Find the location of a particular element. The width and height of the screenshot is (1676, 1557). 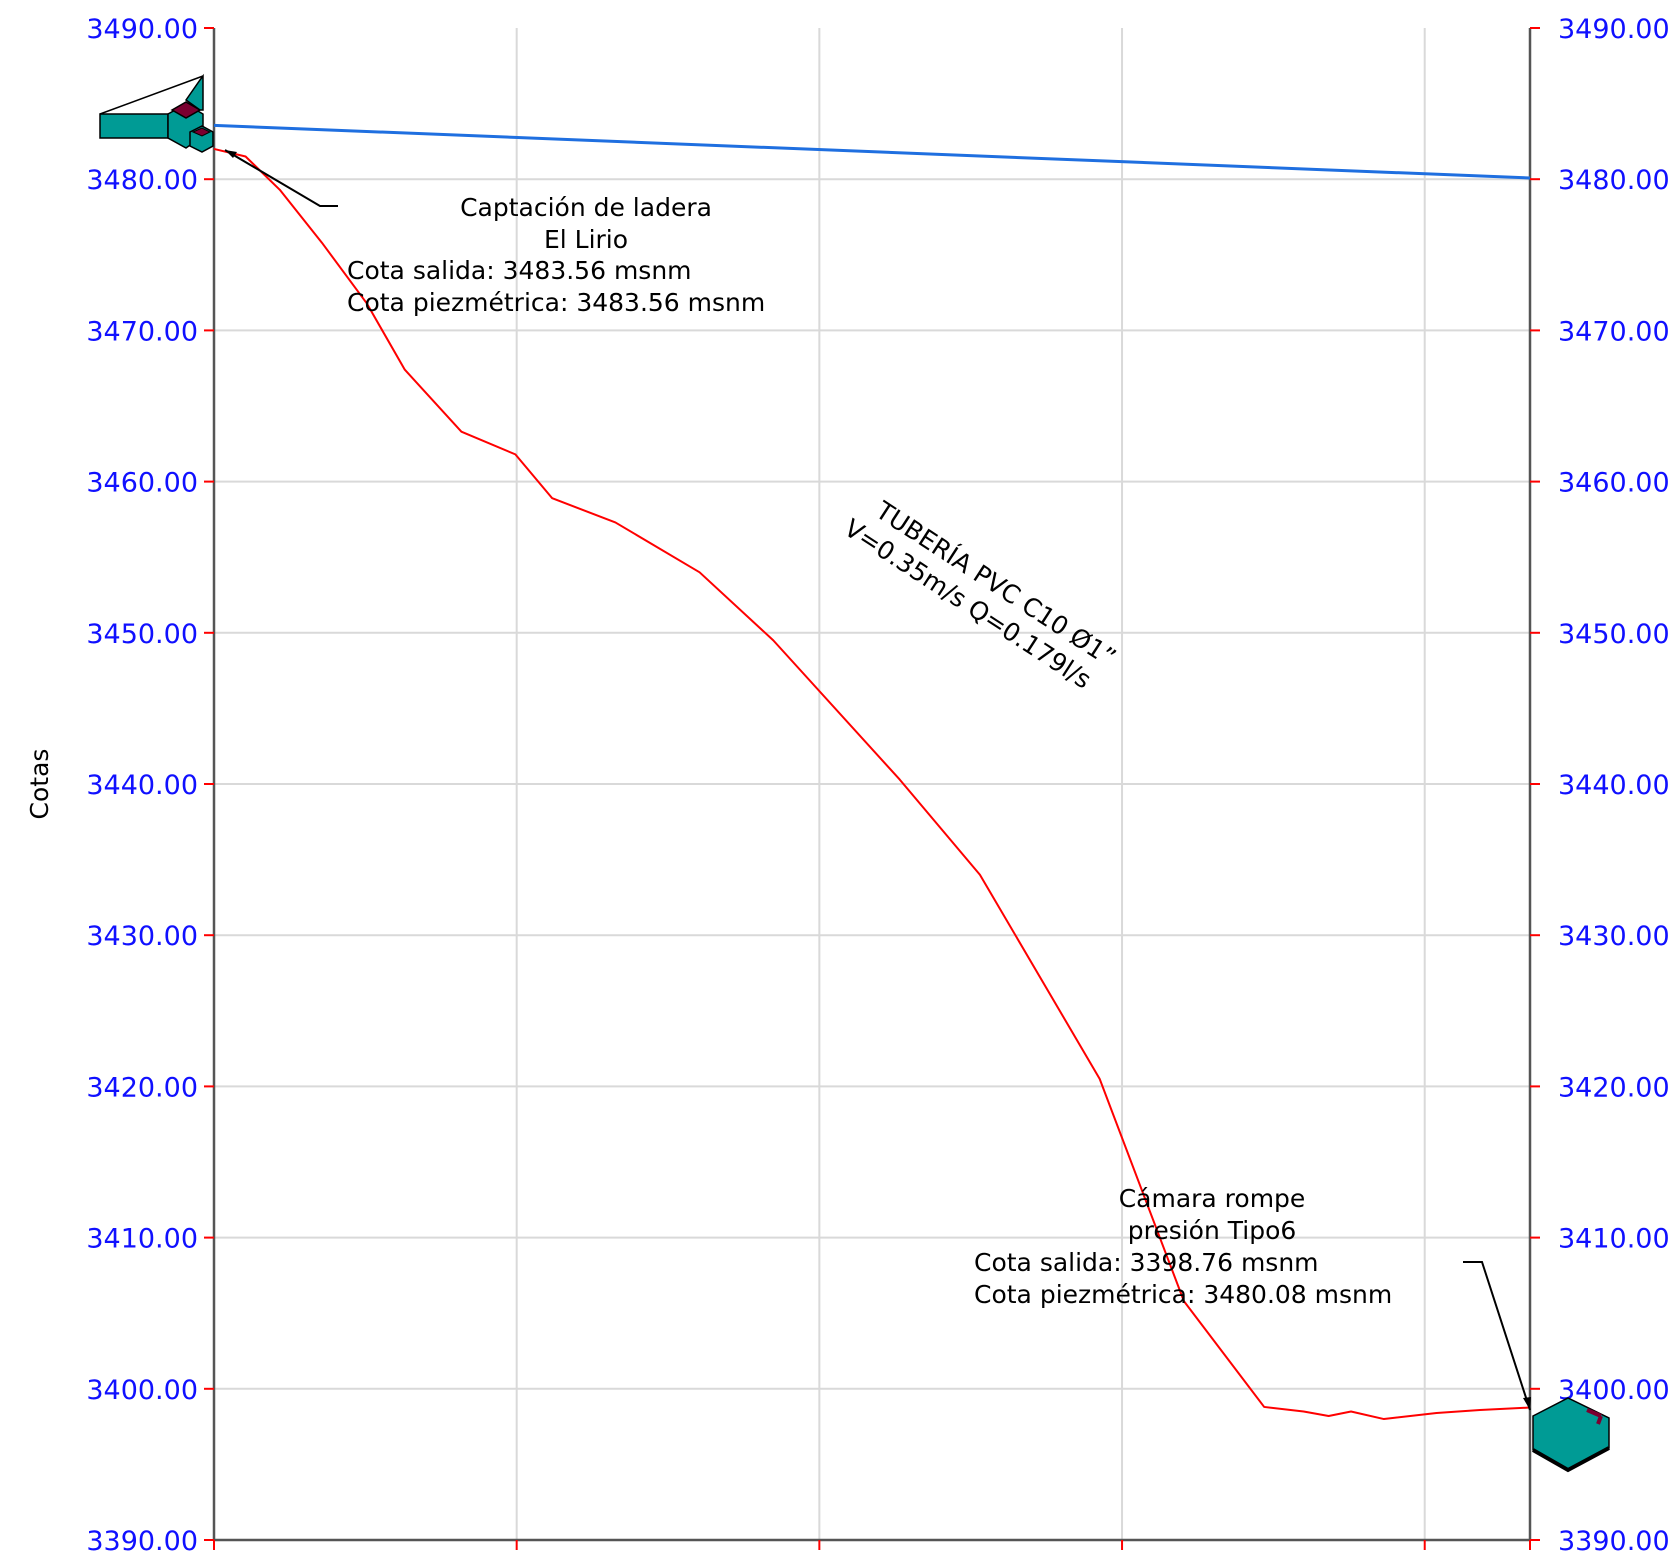

start-annotation-line-2: El Lirio is located at coordinates (586, 239).